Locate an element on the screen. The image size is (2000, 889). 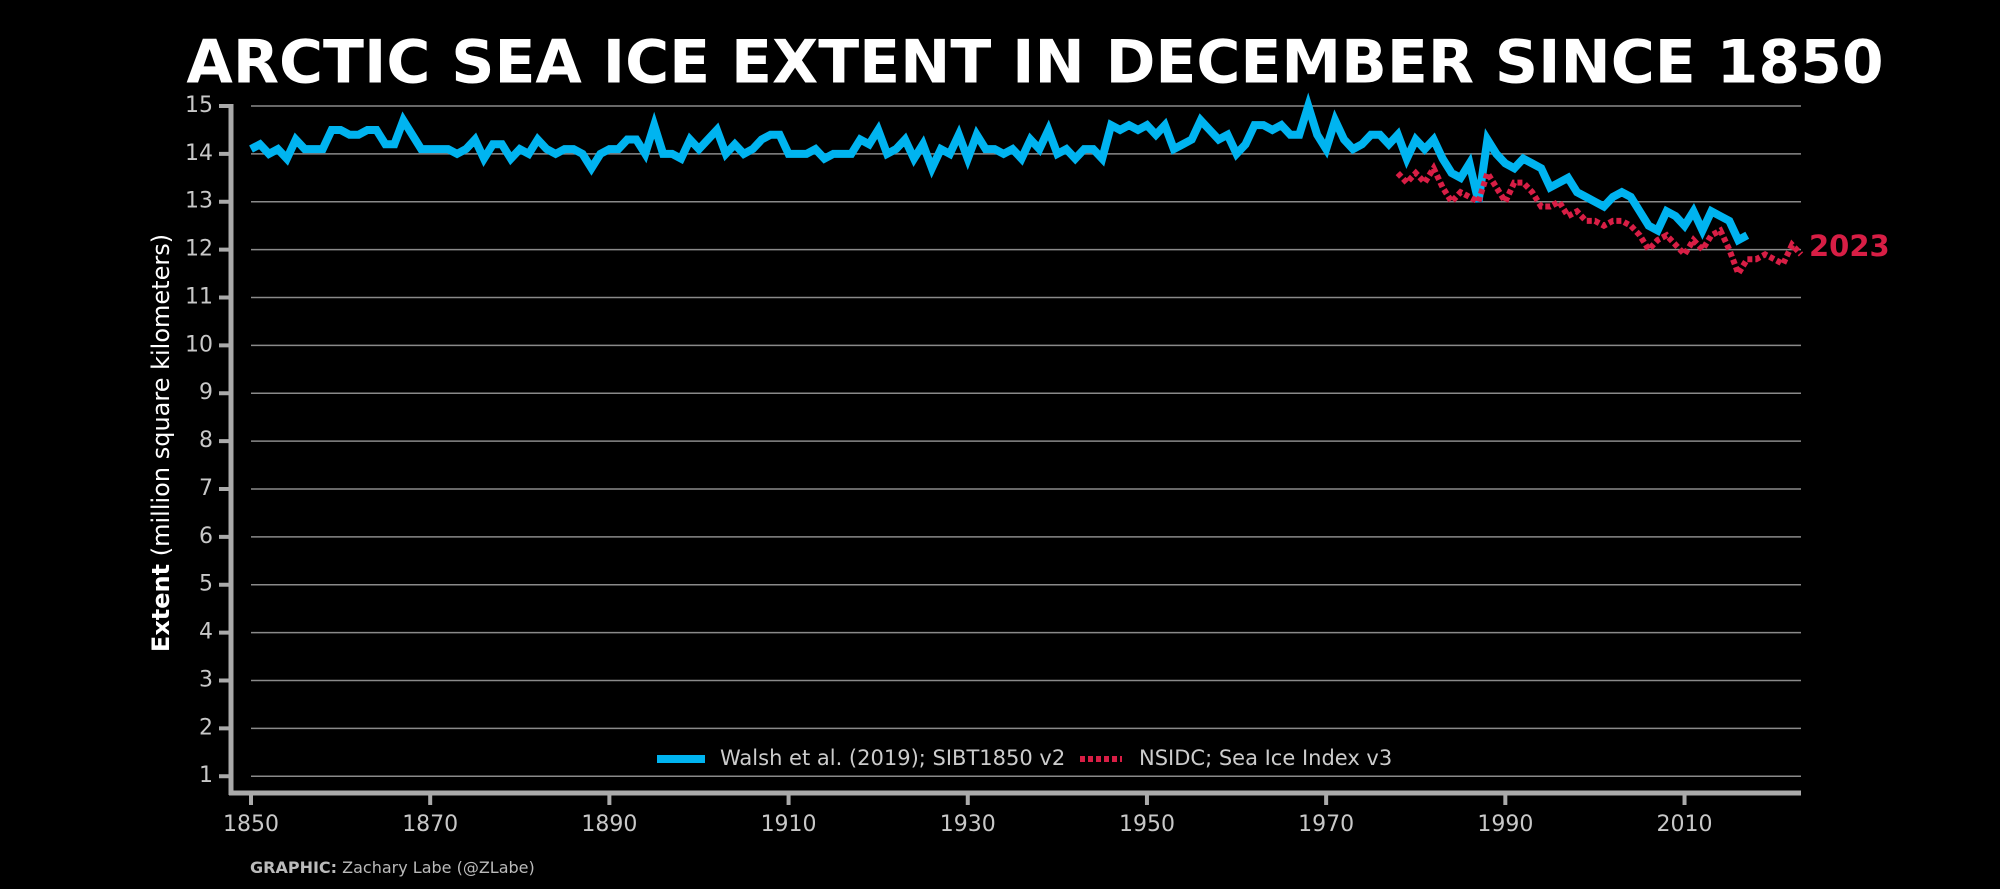
y-tick-label: 4 is located at coordinates (206, 632).